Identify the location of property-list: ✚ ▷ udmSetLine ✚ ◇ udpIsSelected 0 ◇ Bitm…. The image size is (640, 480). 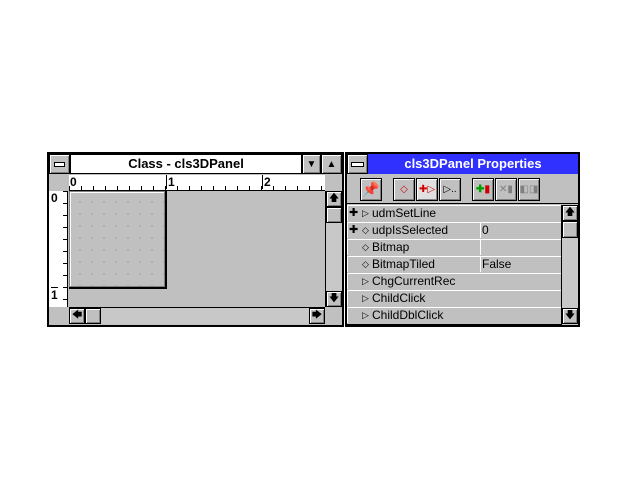
(454, 265).